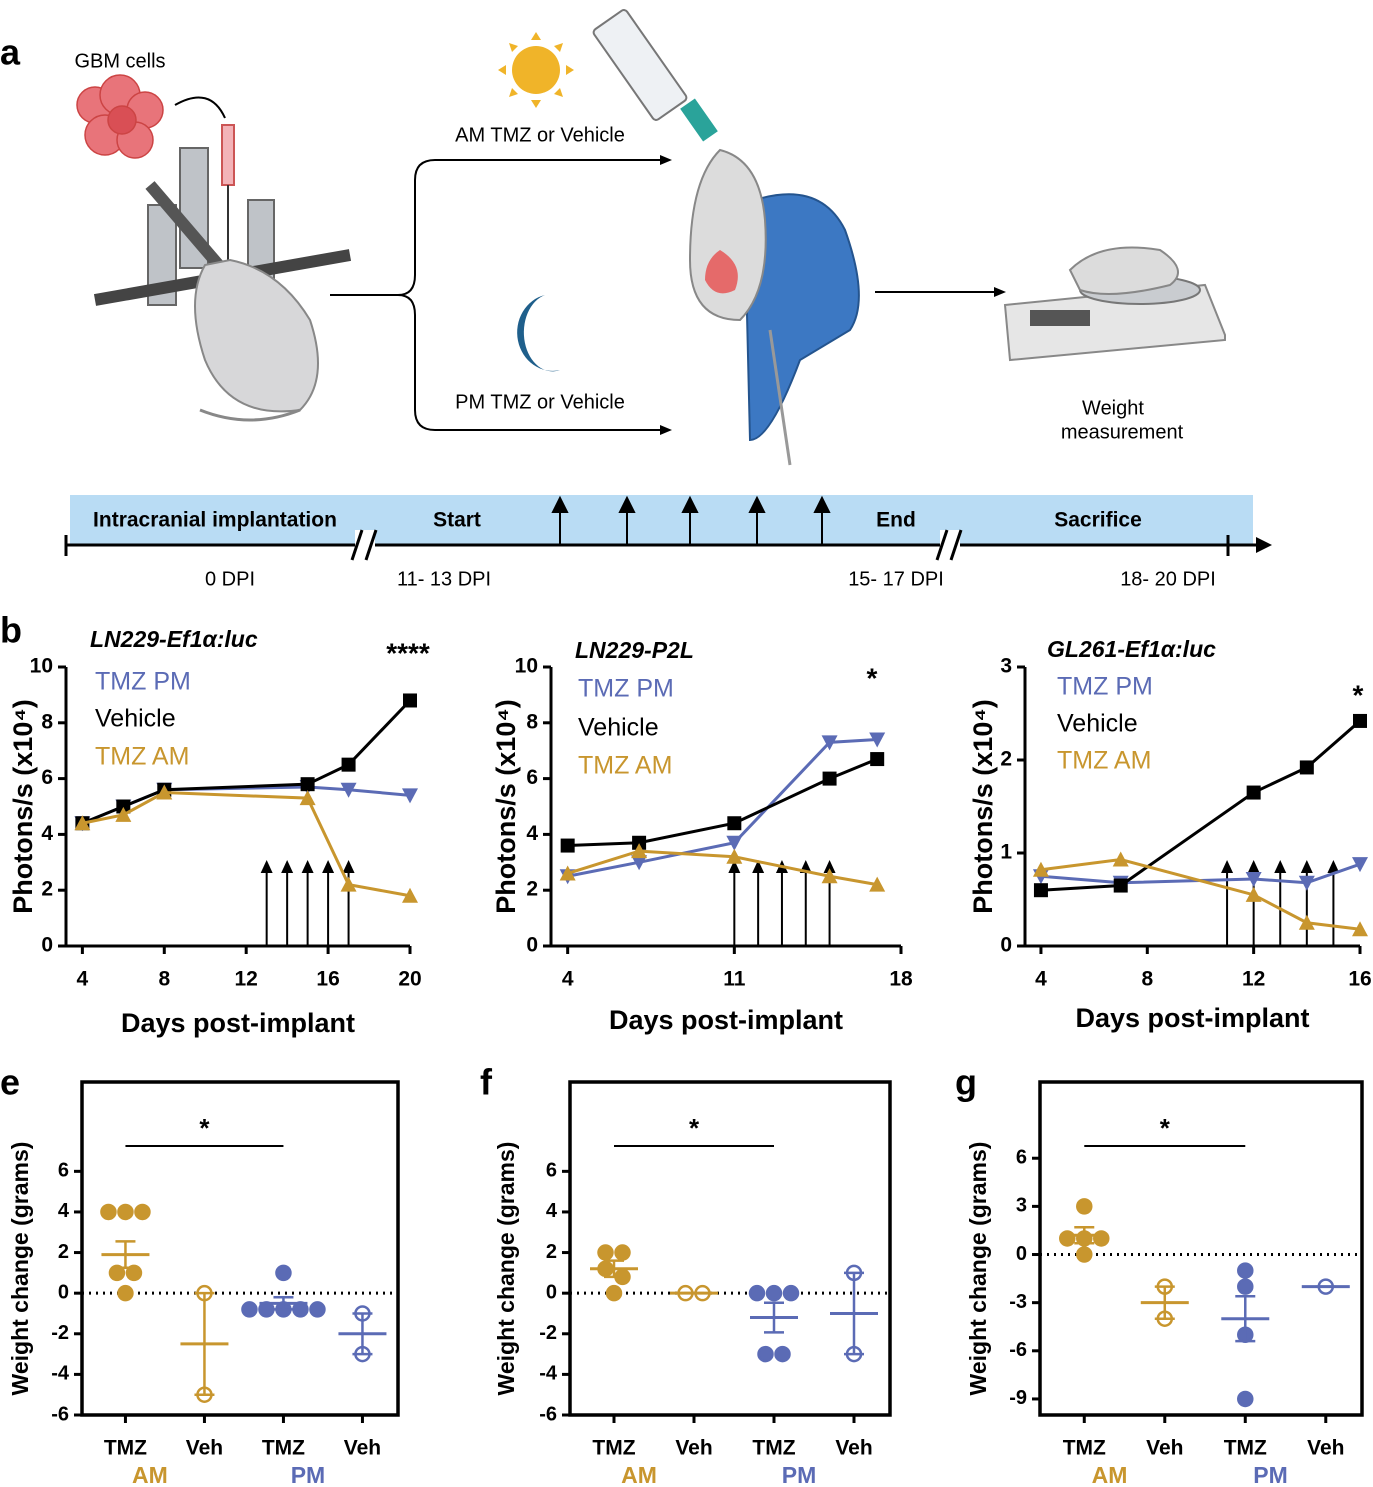 This screenshot has height=1487, width=1373. I want to click on label: Weight, so click(1113, 408).